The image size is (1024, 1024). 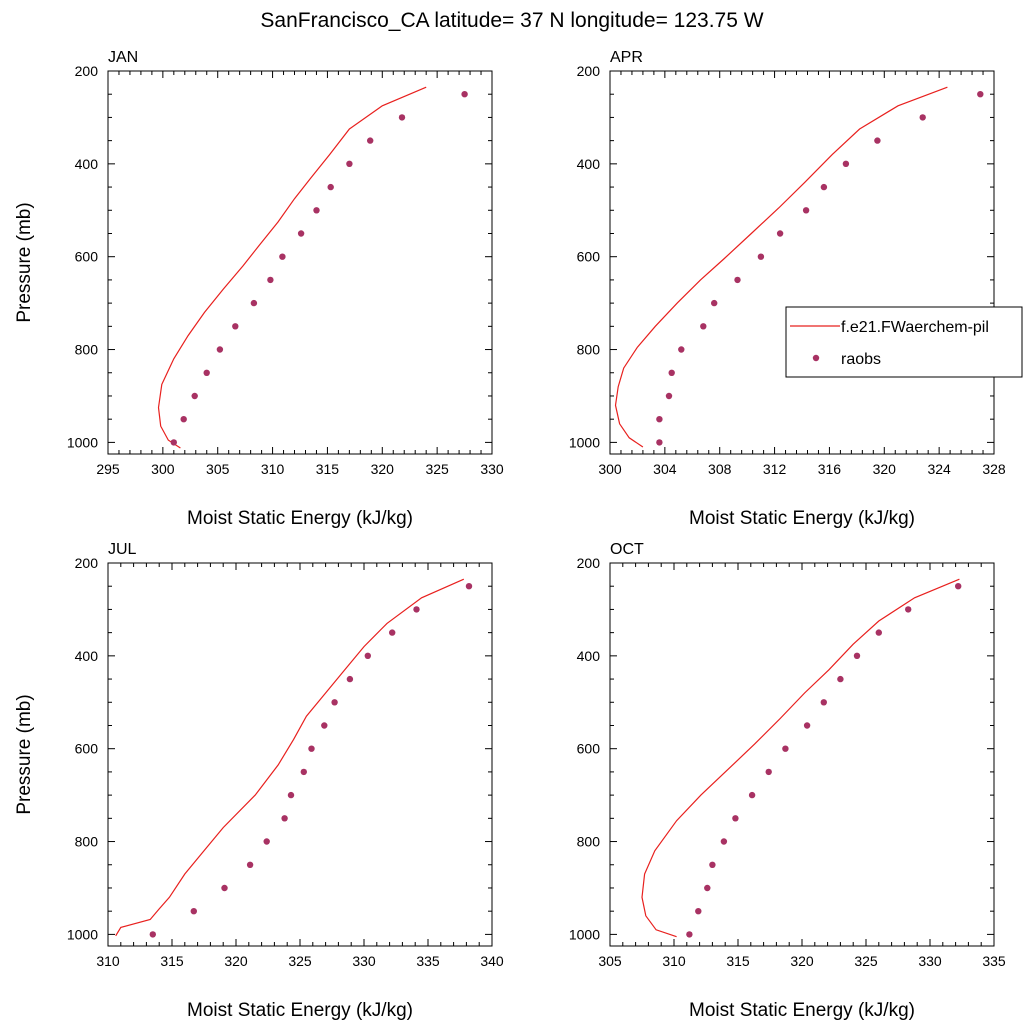 What do you see at coordinates (775, 469) in the screenshot?
I see `x-tick-label: 312` at bounding box center [775, 469].